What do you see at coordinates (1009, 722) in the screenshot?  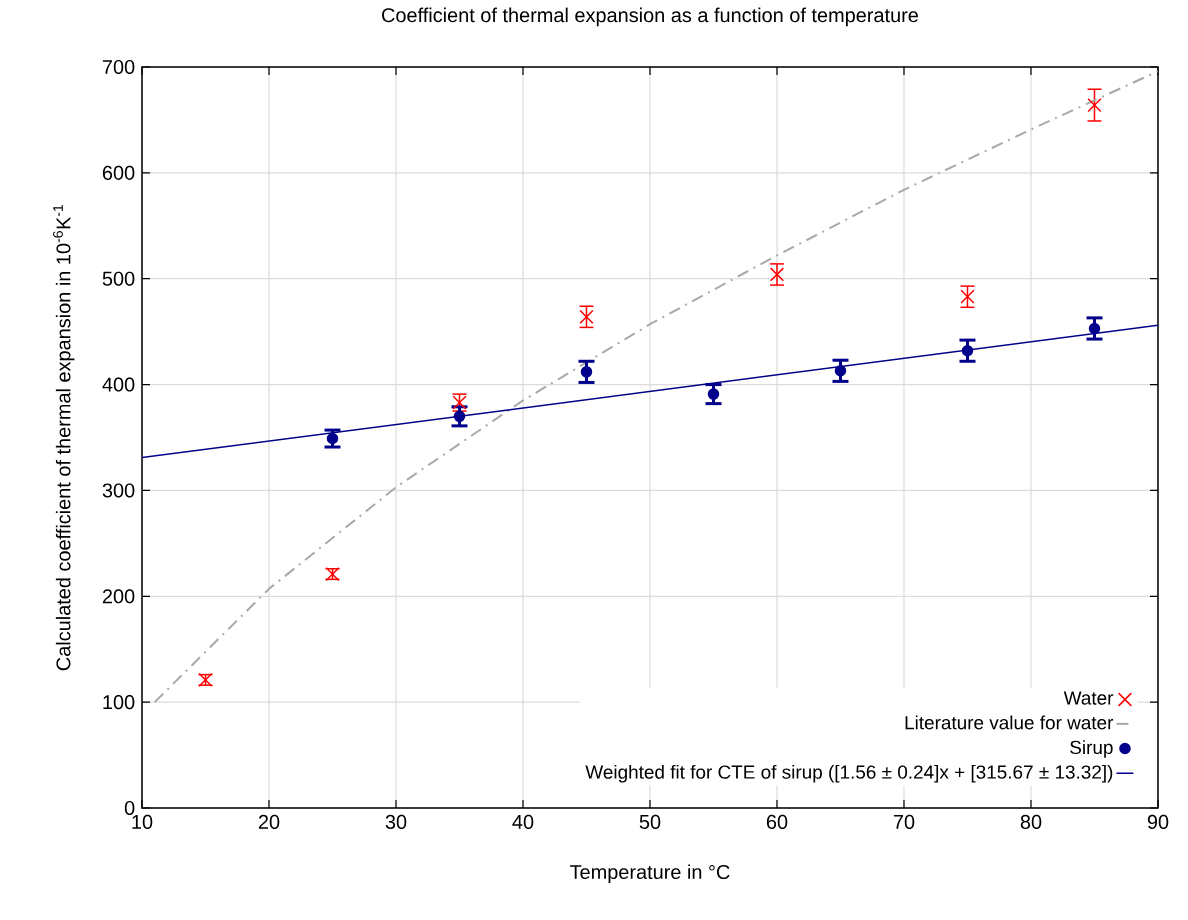 I see `legend-label: Literature value for water` at bounding box center [1009, 722].